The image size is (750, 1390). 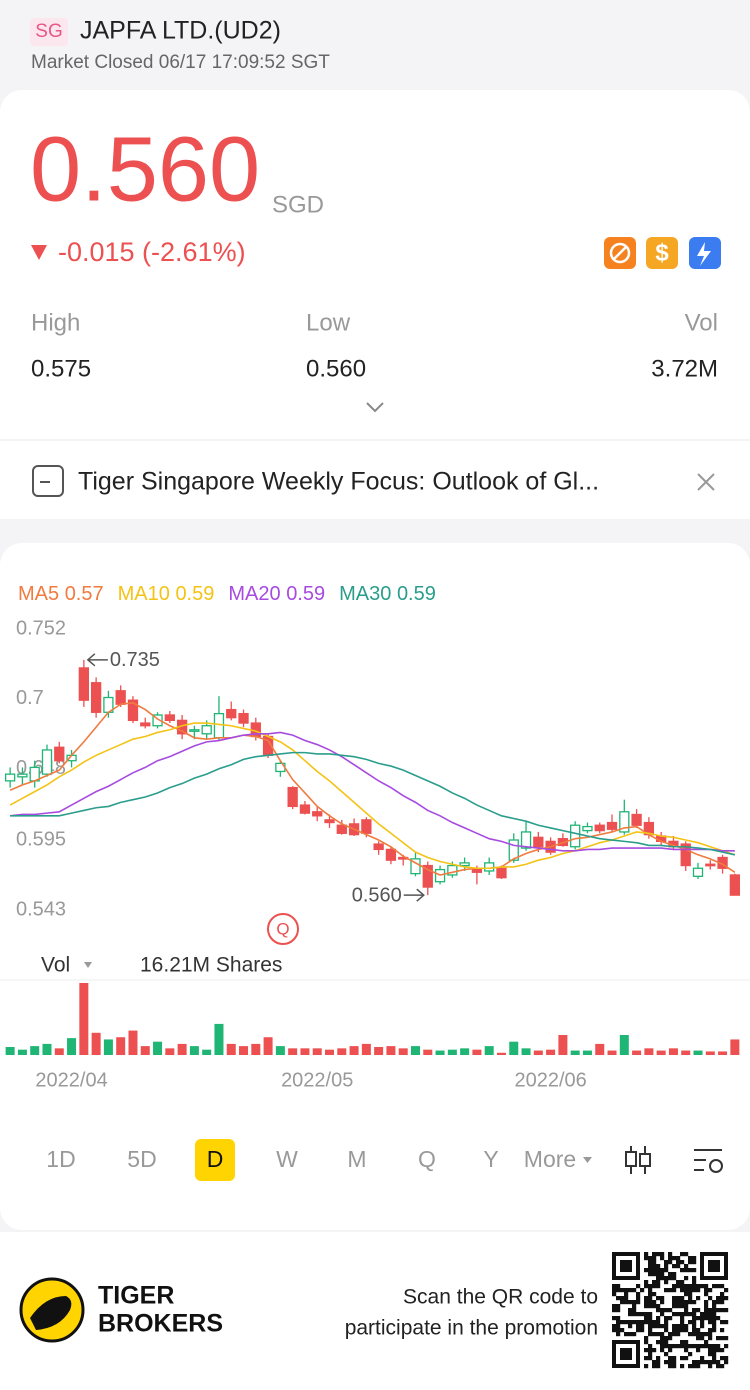 What do you see at coordinates (550, 1159) in the screenshot?
I see `period-tab: More` at bounding box center [550, 1159].